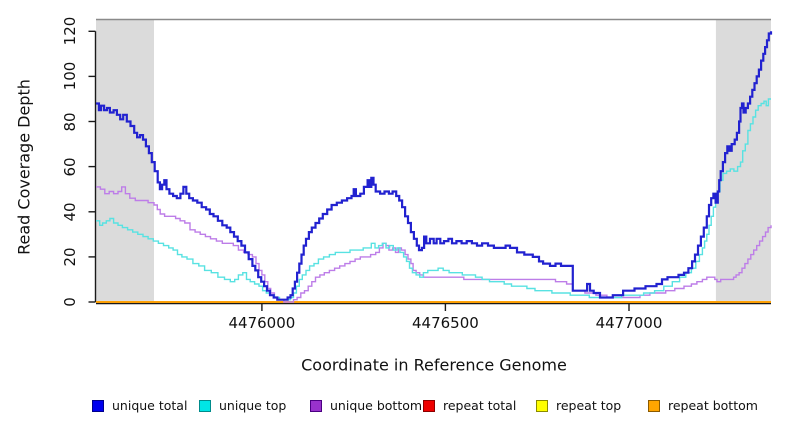 The image size is (792, 432). I want to click on legend-item-repeat-top: repeat top, so click(578, 405).